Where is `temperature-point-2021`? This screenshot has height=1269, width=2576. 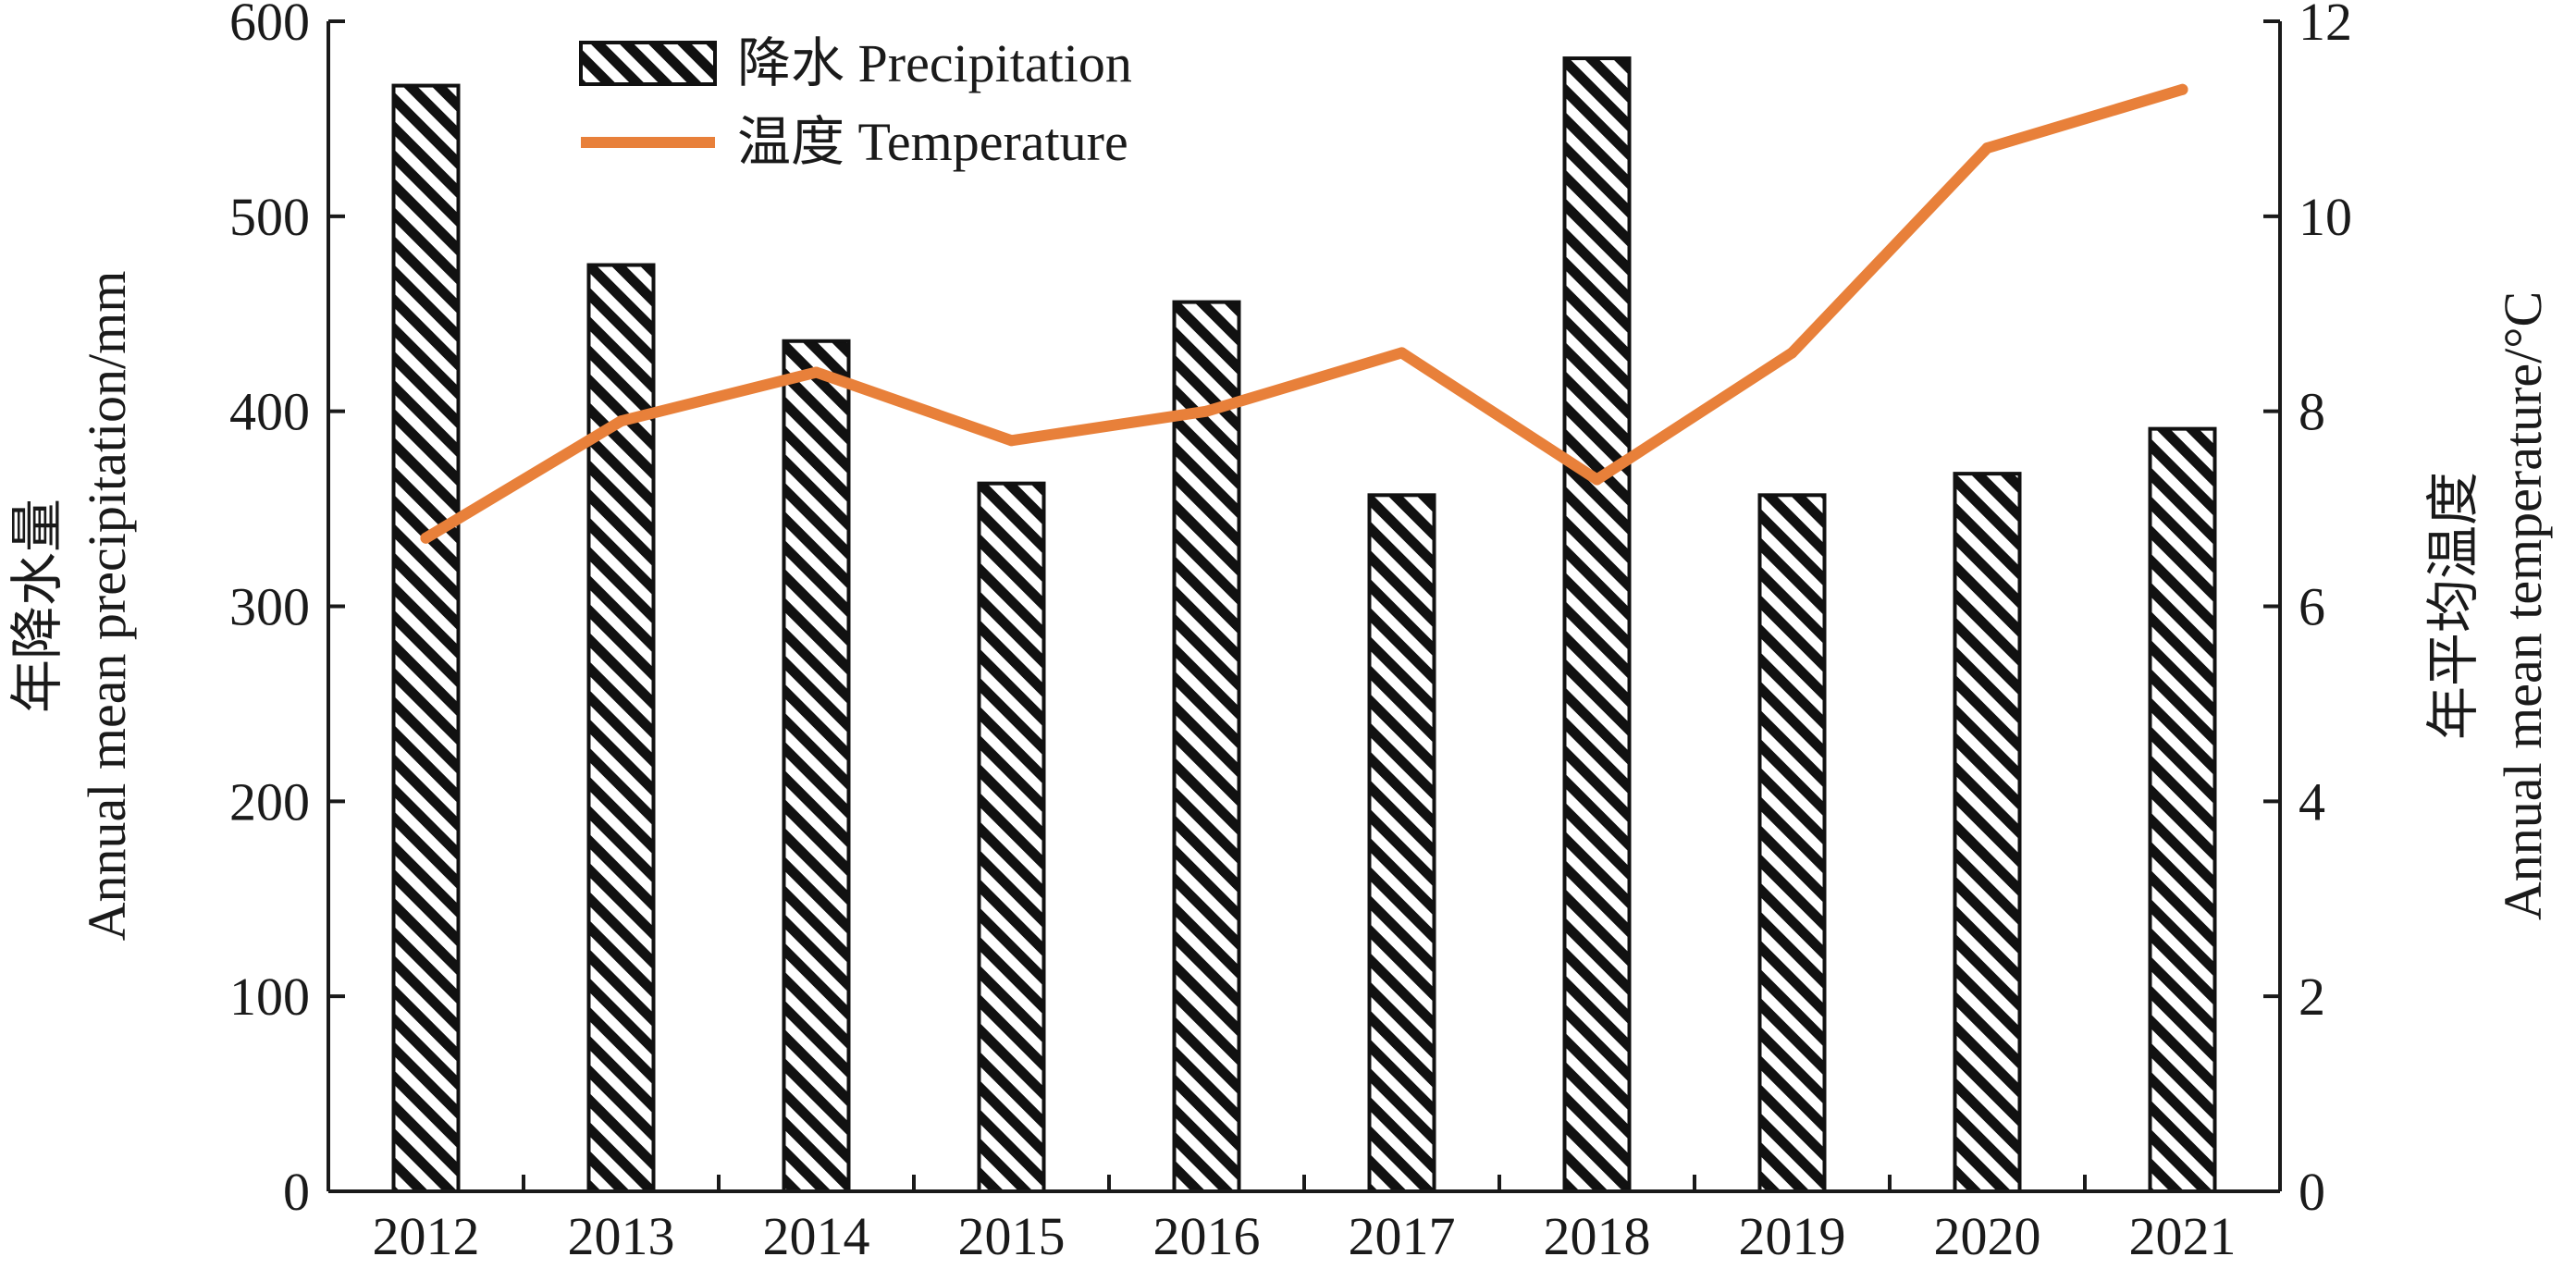
temperature-point-2021 is located at coordinates (2182, 89).